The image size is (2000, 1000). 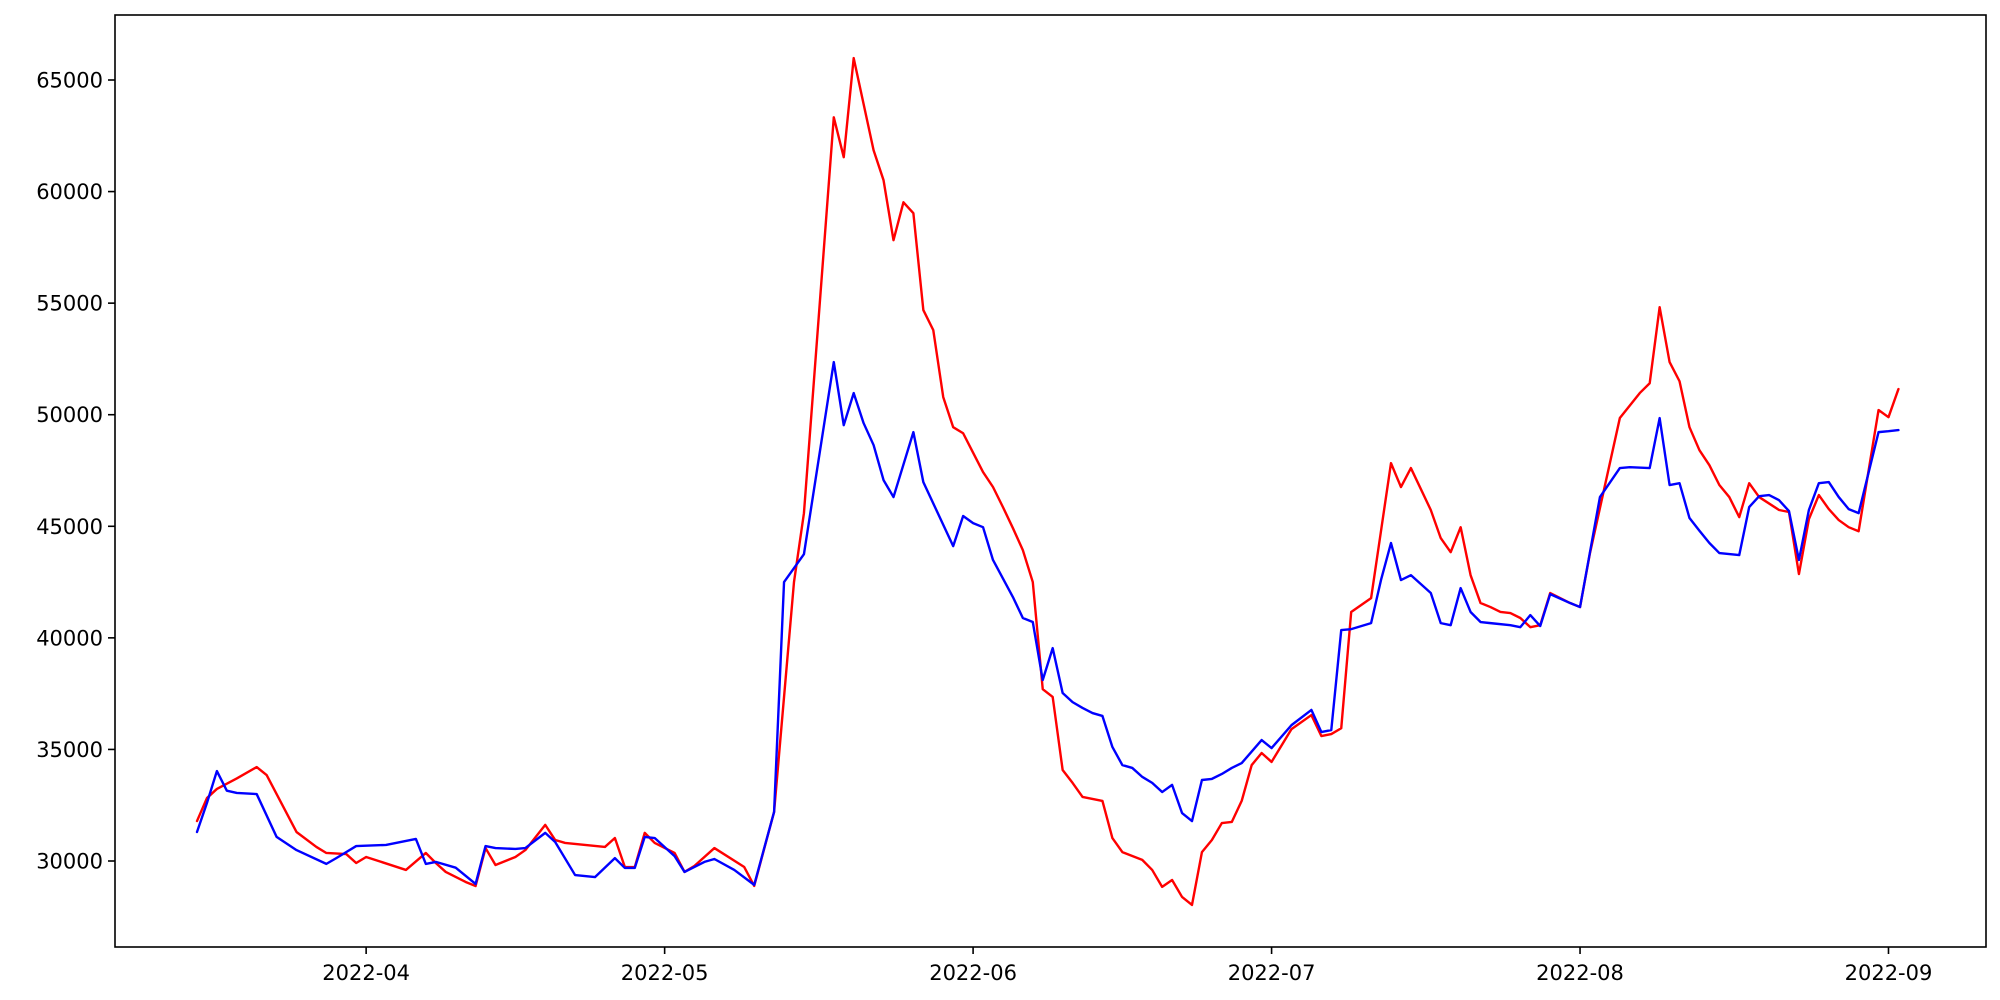 What do you see at coordinates (69, 304) in the screenshot?
I see `y-tick-label: 55000` at bounding box center [69, 304].